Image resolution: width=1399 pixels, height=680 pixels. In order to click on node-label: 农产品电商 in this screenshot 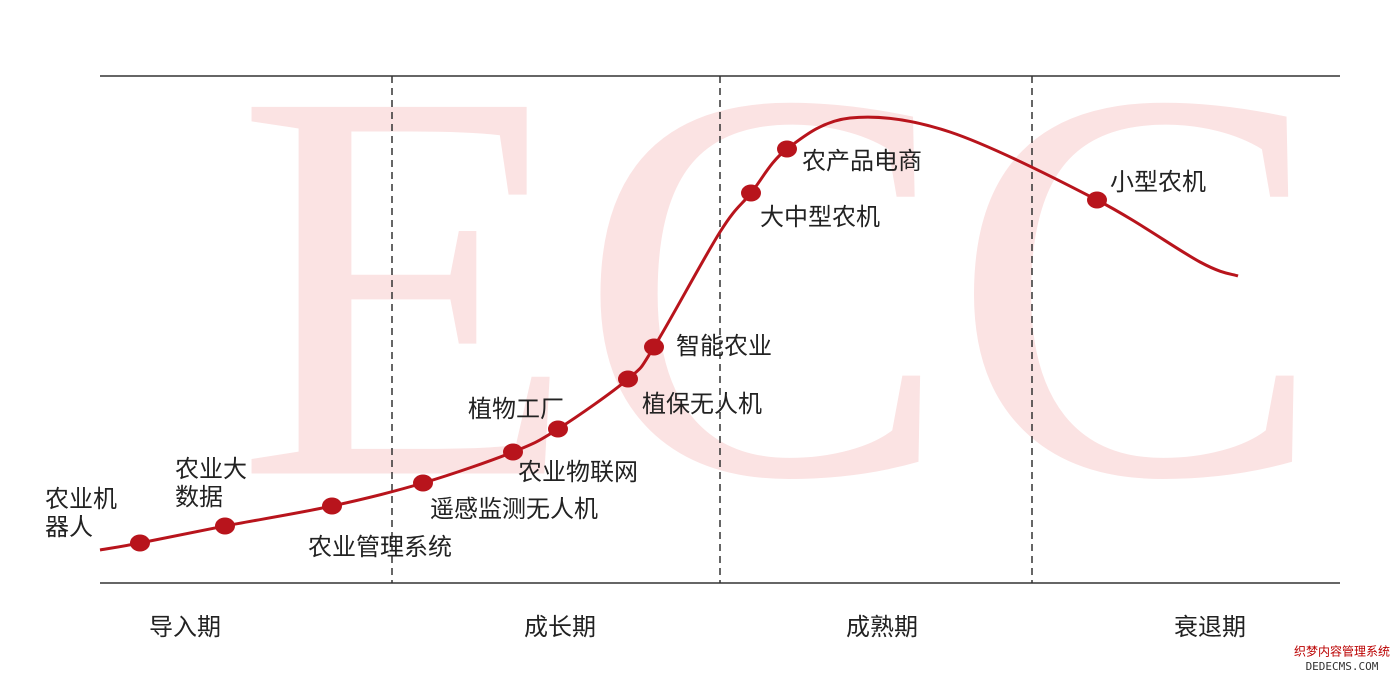, I will do `click(862, 161)`.